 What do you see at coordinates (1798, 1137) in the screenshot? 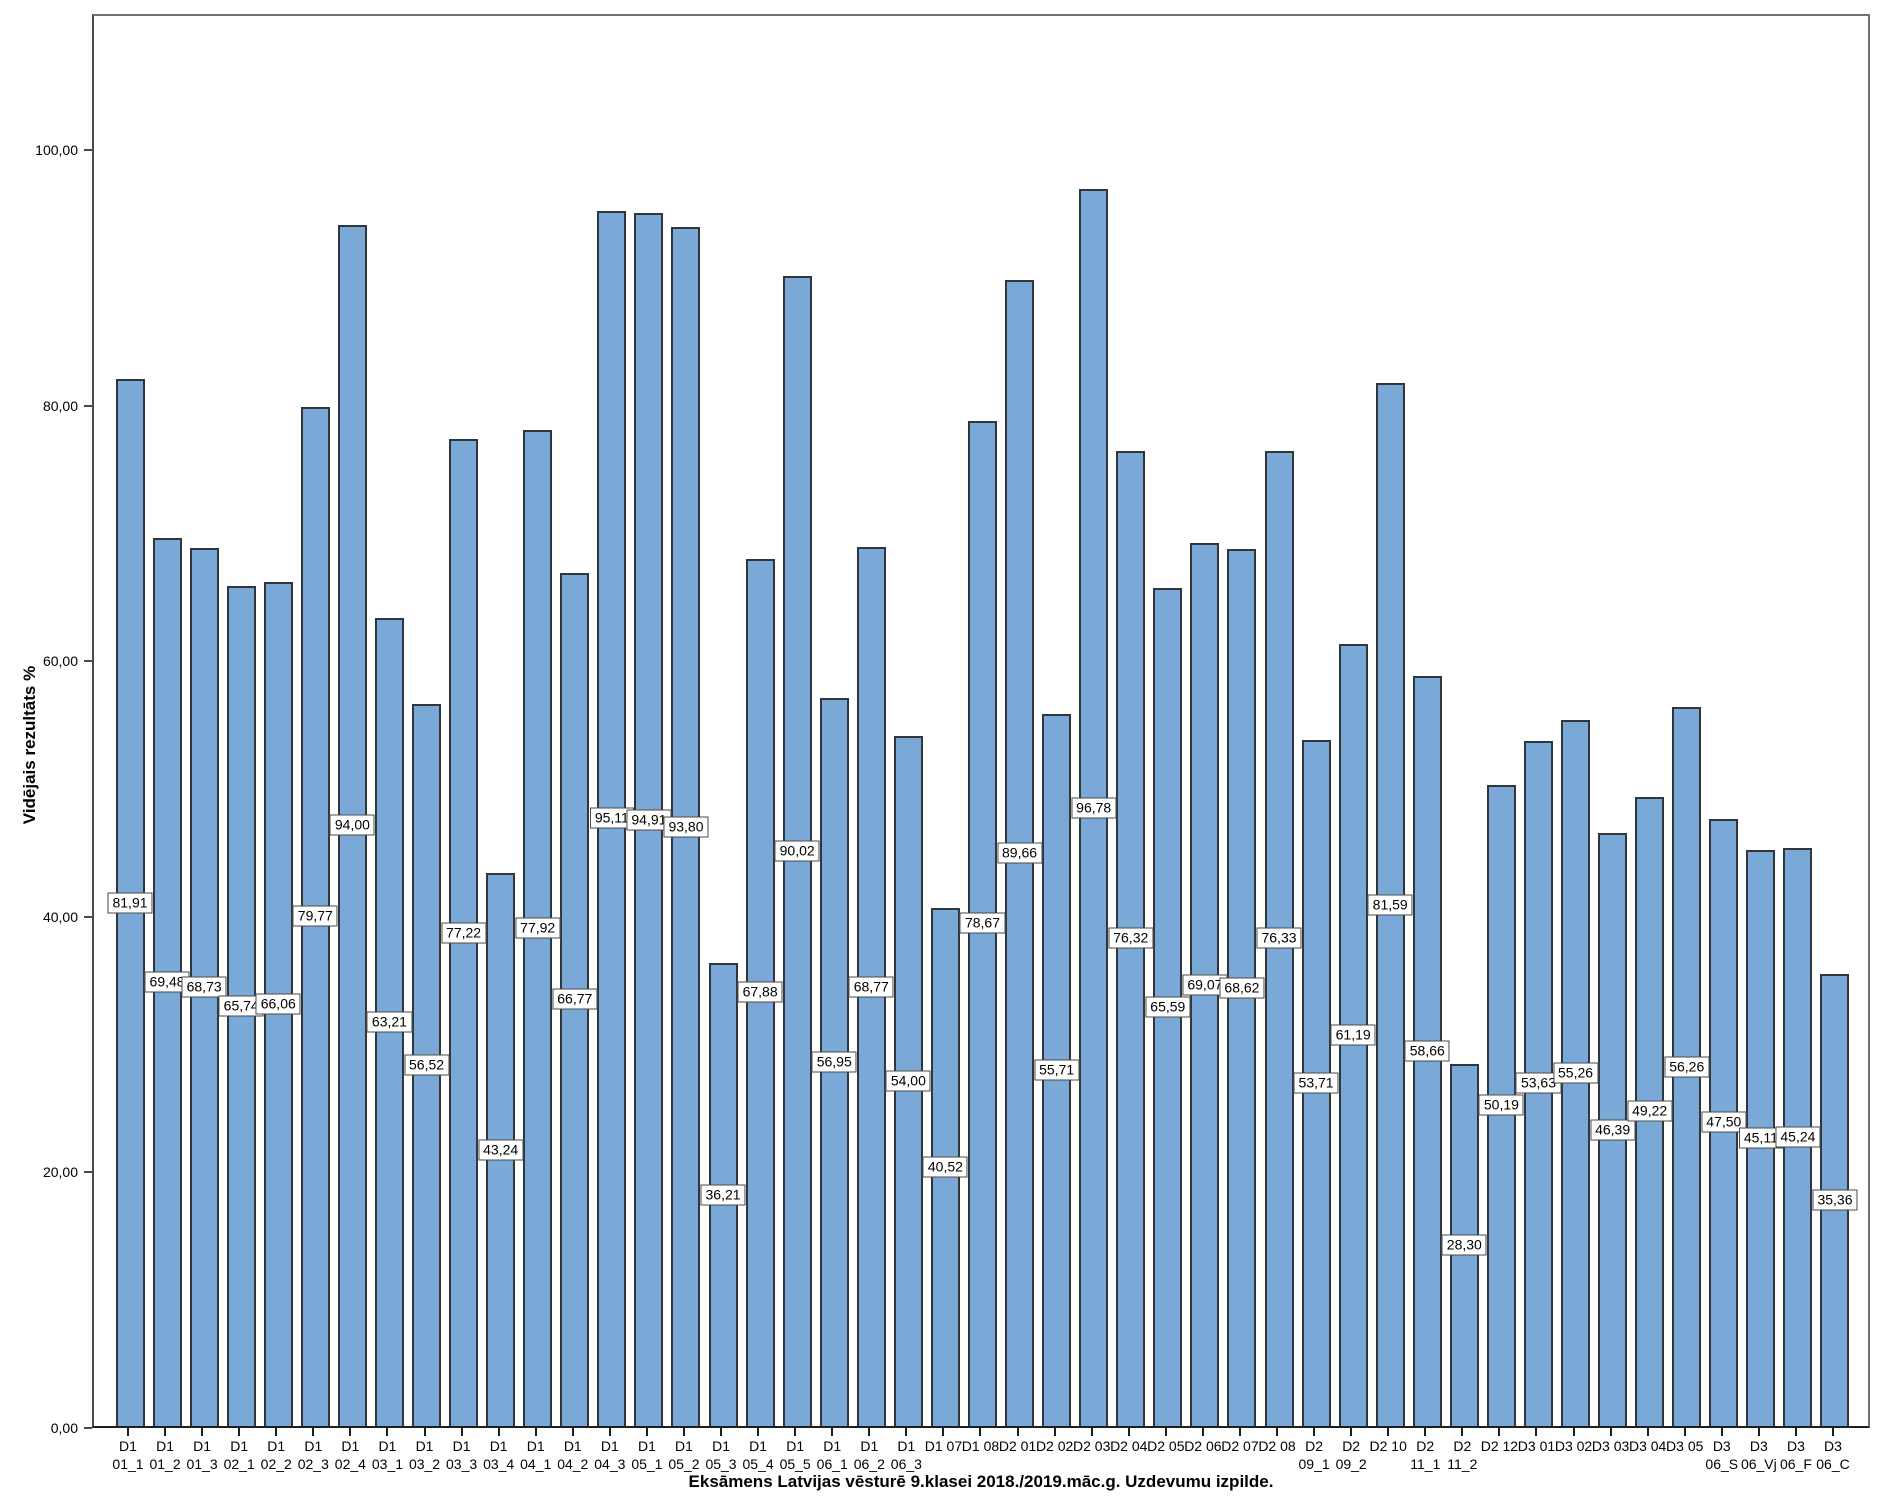
I see `bar-value-label: 45,24` at bounding box center [1798, 1137].